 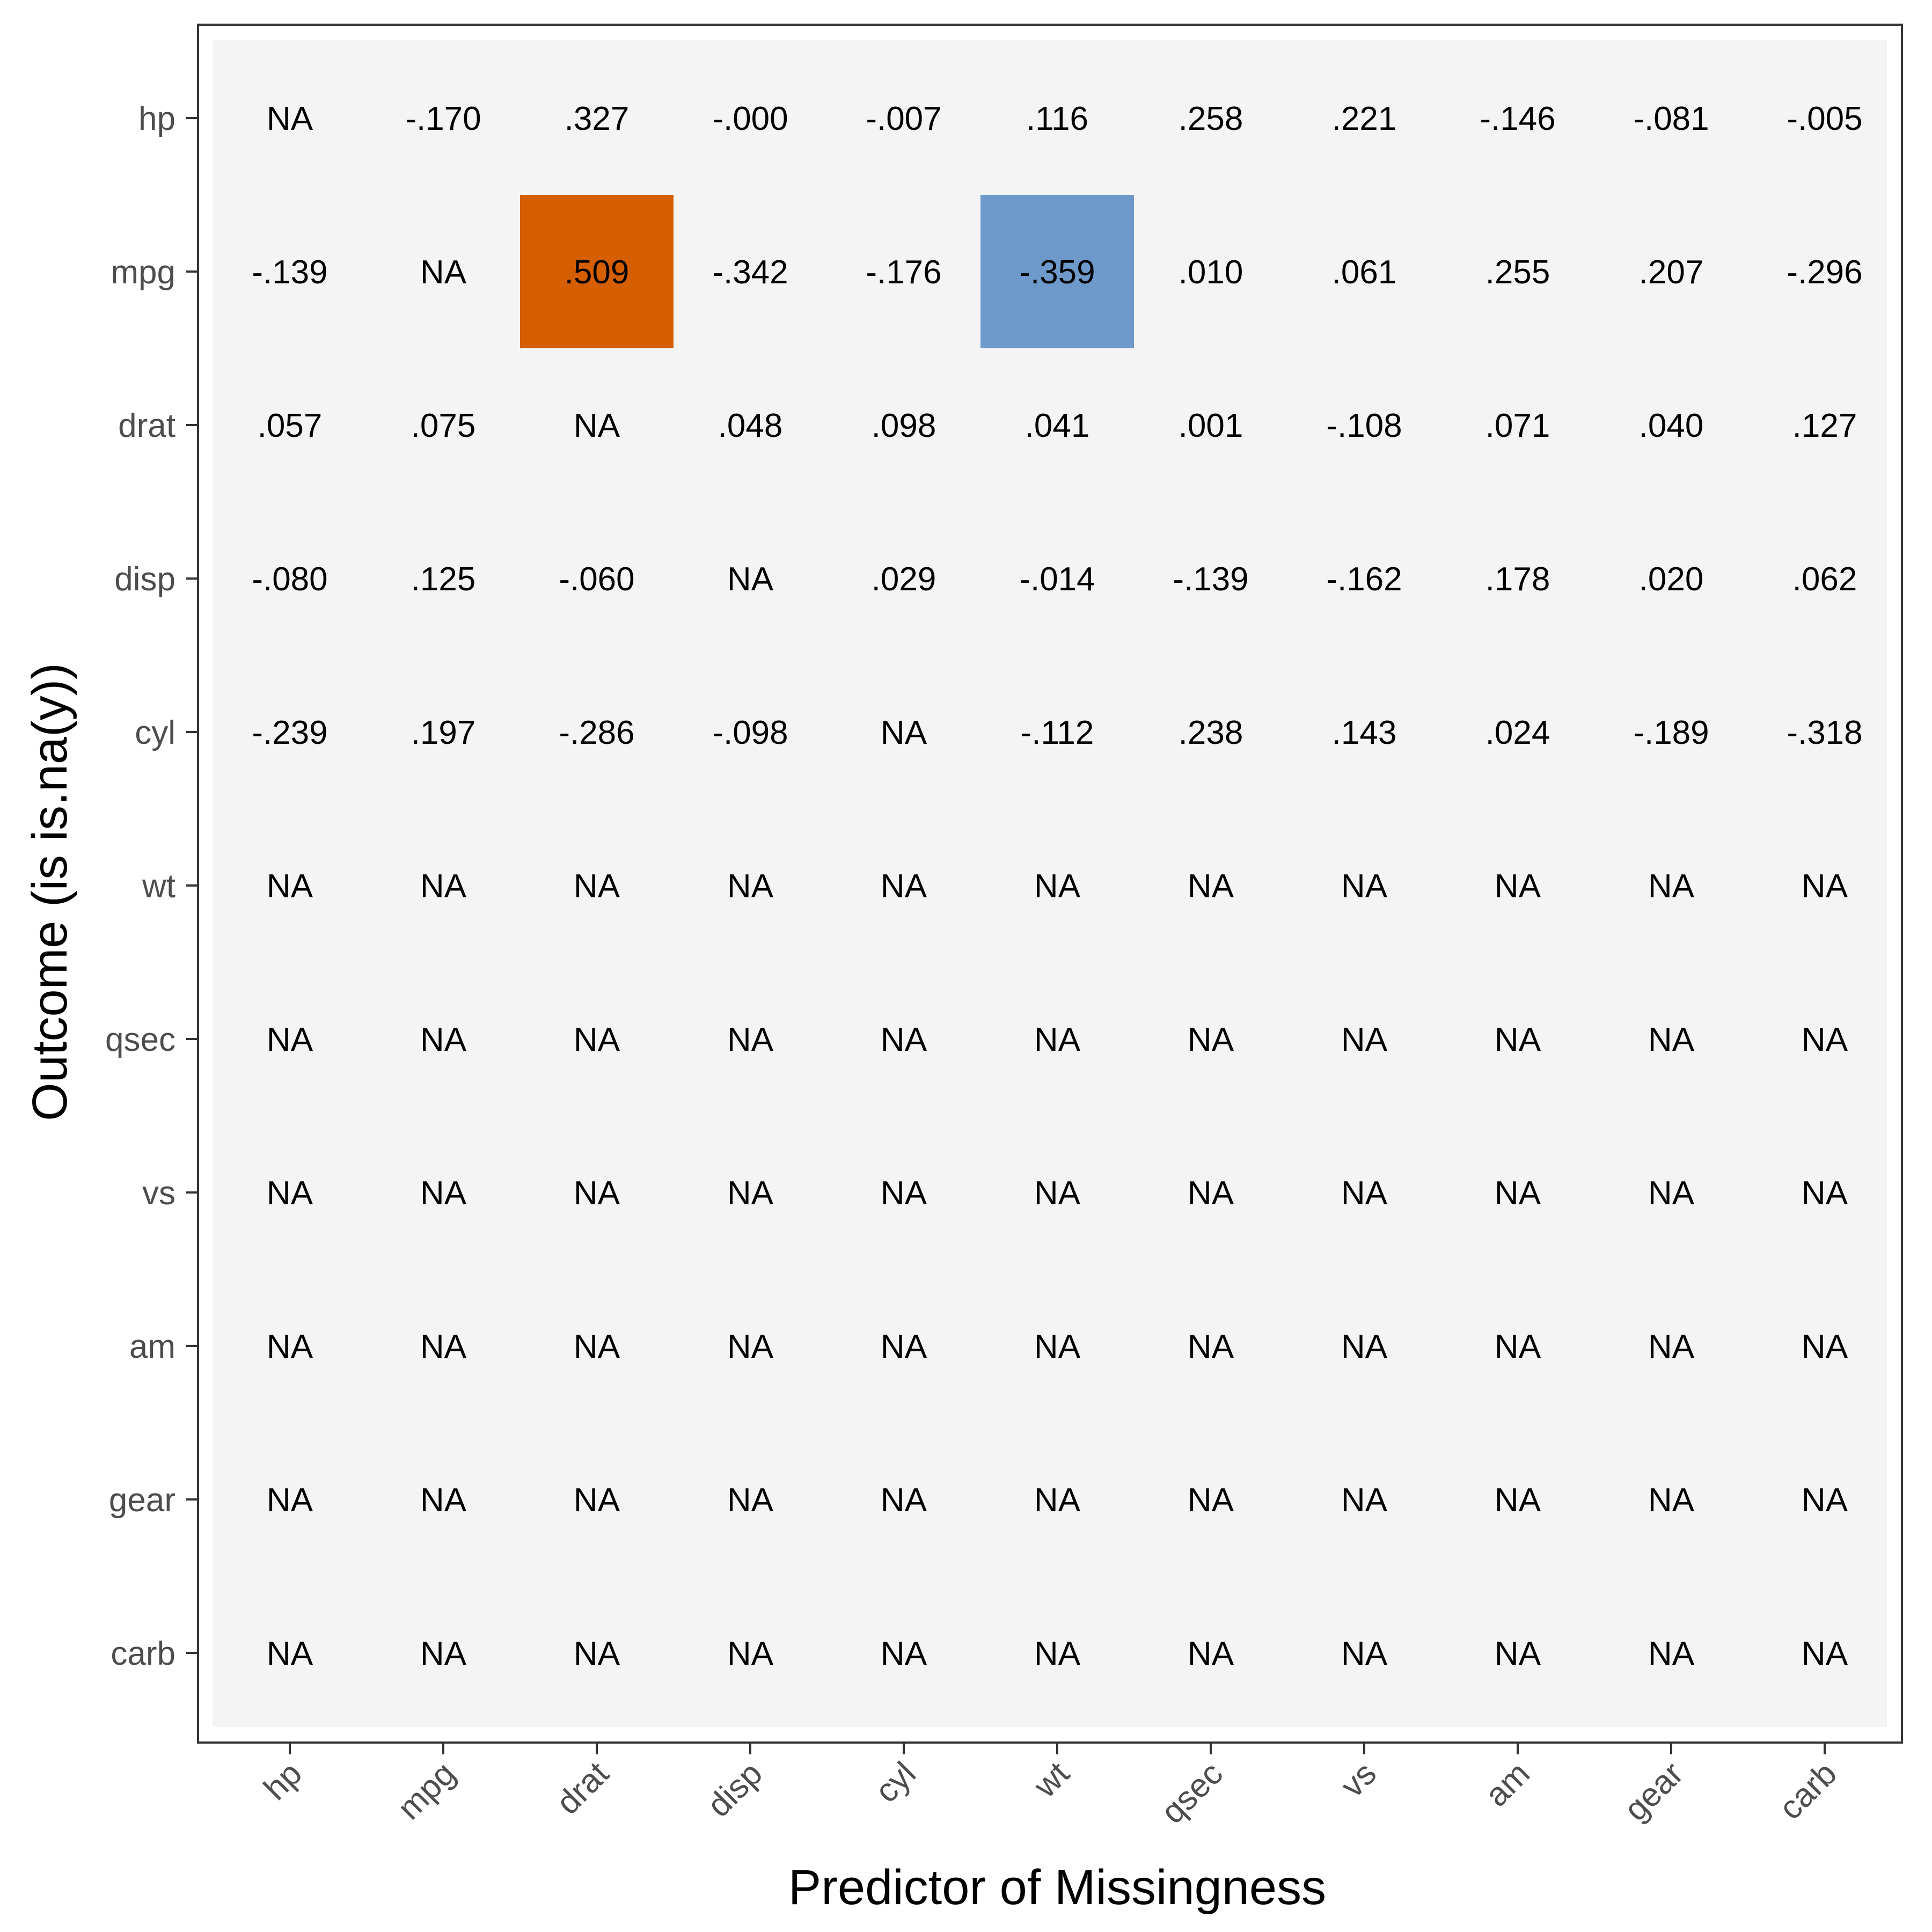 What do you see at coordinates (1052, 1780) in the screenshot?
I see `x-tick-label-wt: wt` at bounding box center [1052, 1780].